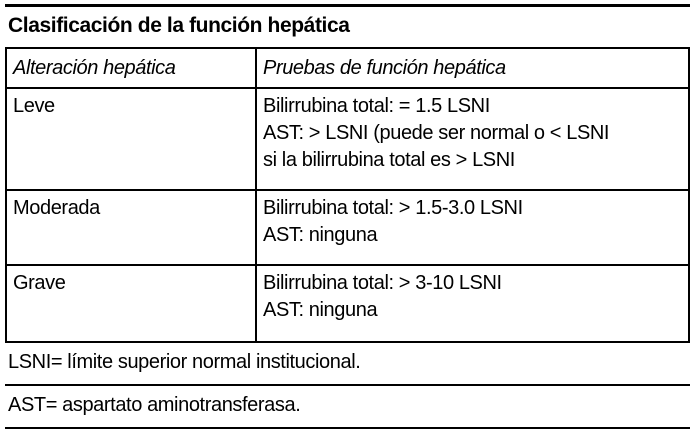  Describe the element at coordinates (376, 106) in the screenshot. I see `pruebas-line: Bilirrubina total: = 1.5 LSNI` at that location.